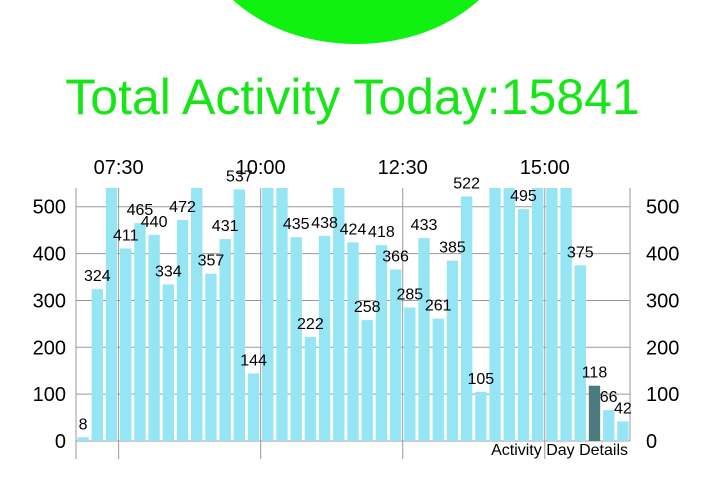  Describe the element at coordinates (49, 348) in the screenshot. I see `y-tick-label-left: 200` at that location.